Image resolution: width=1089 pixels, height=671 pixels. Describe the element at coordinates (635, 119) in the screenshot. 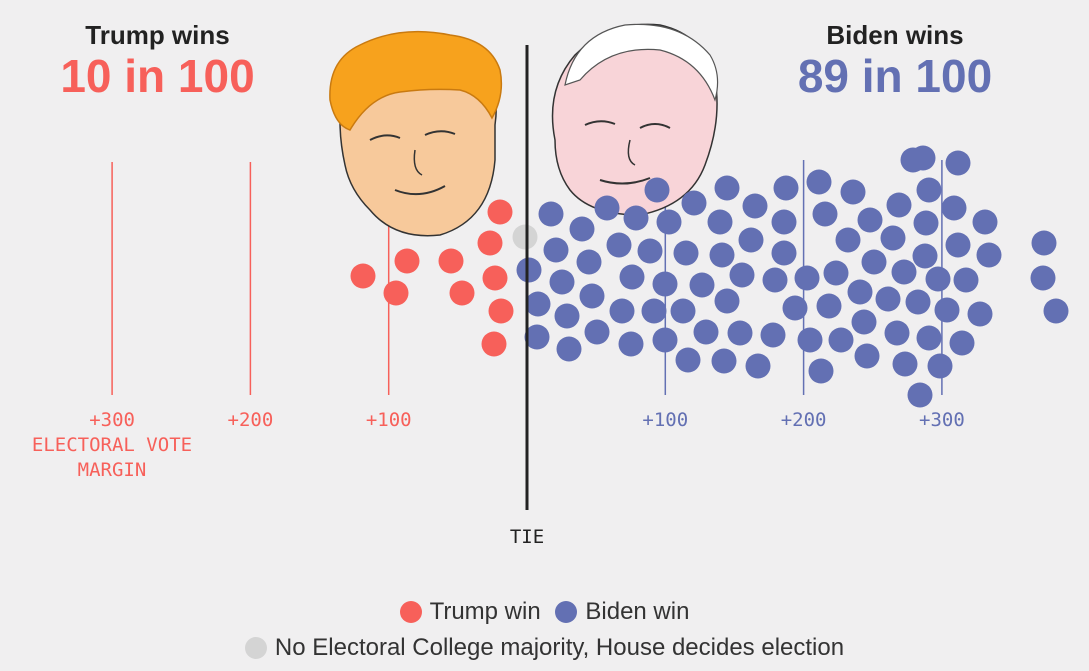

I see `biden-face-illustration` at that location.